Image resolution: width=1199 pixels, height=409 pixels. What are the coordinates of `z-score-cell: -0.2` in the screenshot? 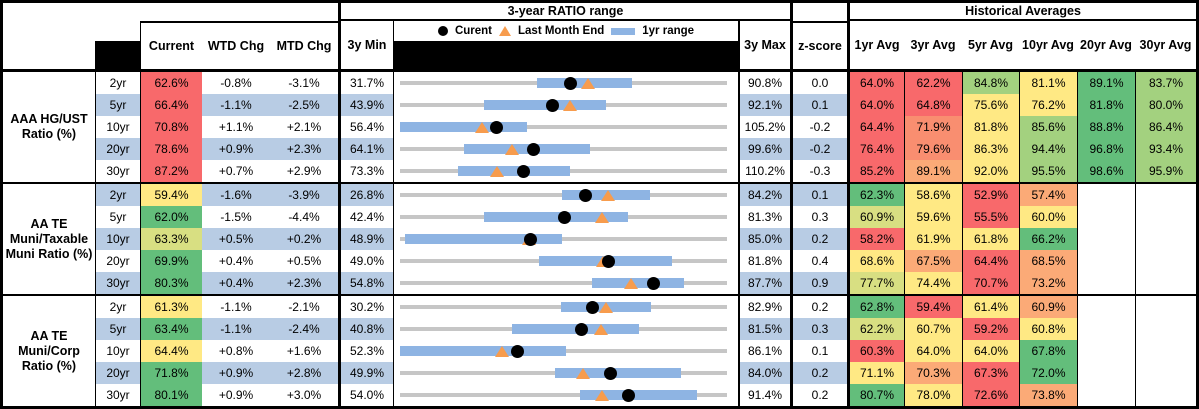 It's located at (818, 127).